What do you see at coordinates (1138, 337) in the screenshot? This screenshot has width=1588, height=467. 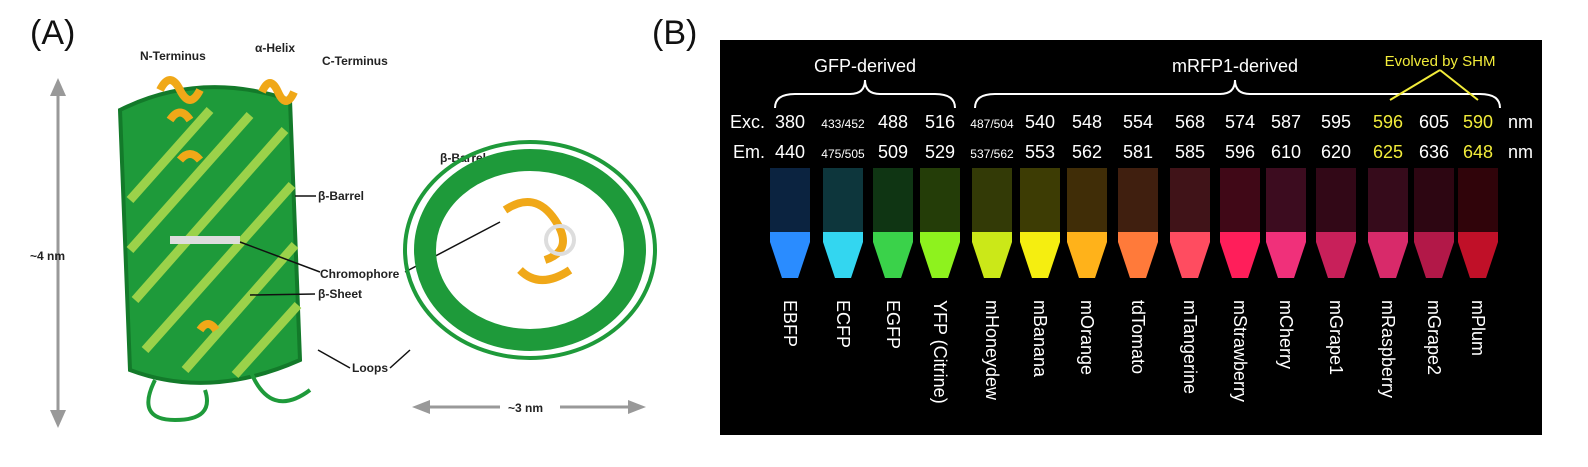 I see `protein-name: tdTomato` at bounding box center [1138, 337].